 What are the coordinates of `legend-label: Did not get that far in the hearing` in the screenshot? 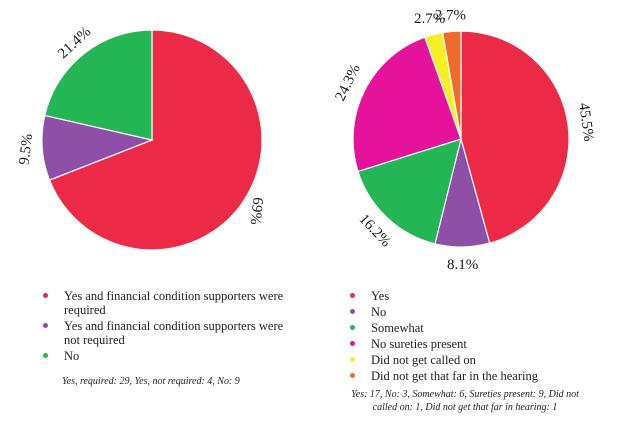 It's located at (454, 376).